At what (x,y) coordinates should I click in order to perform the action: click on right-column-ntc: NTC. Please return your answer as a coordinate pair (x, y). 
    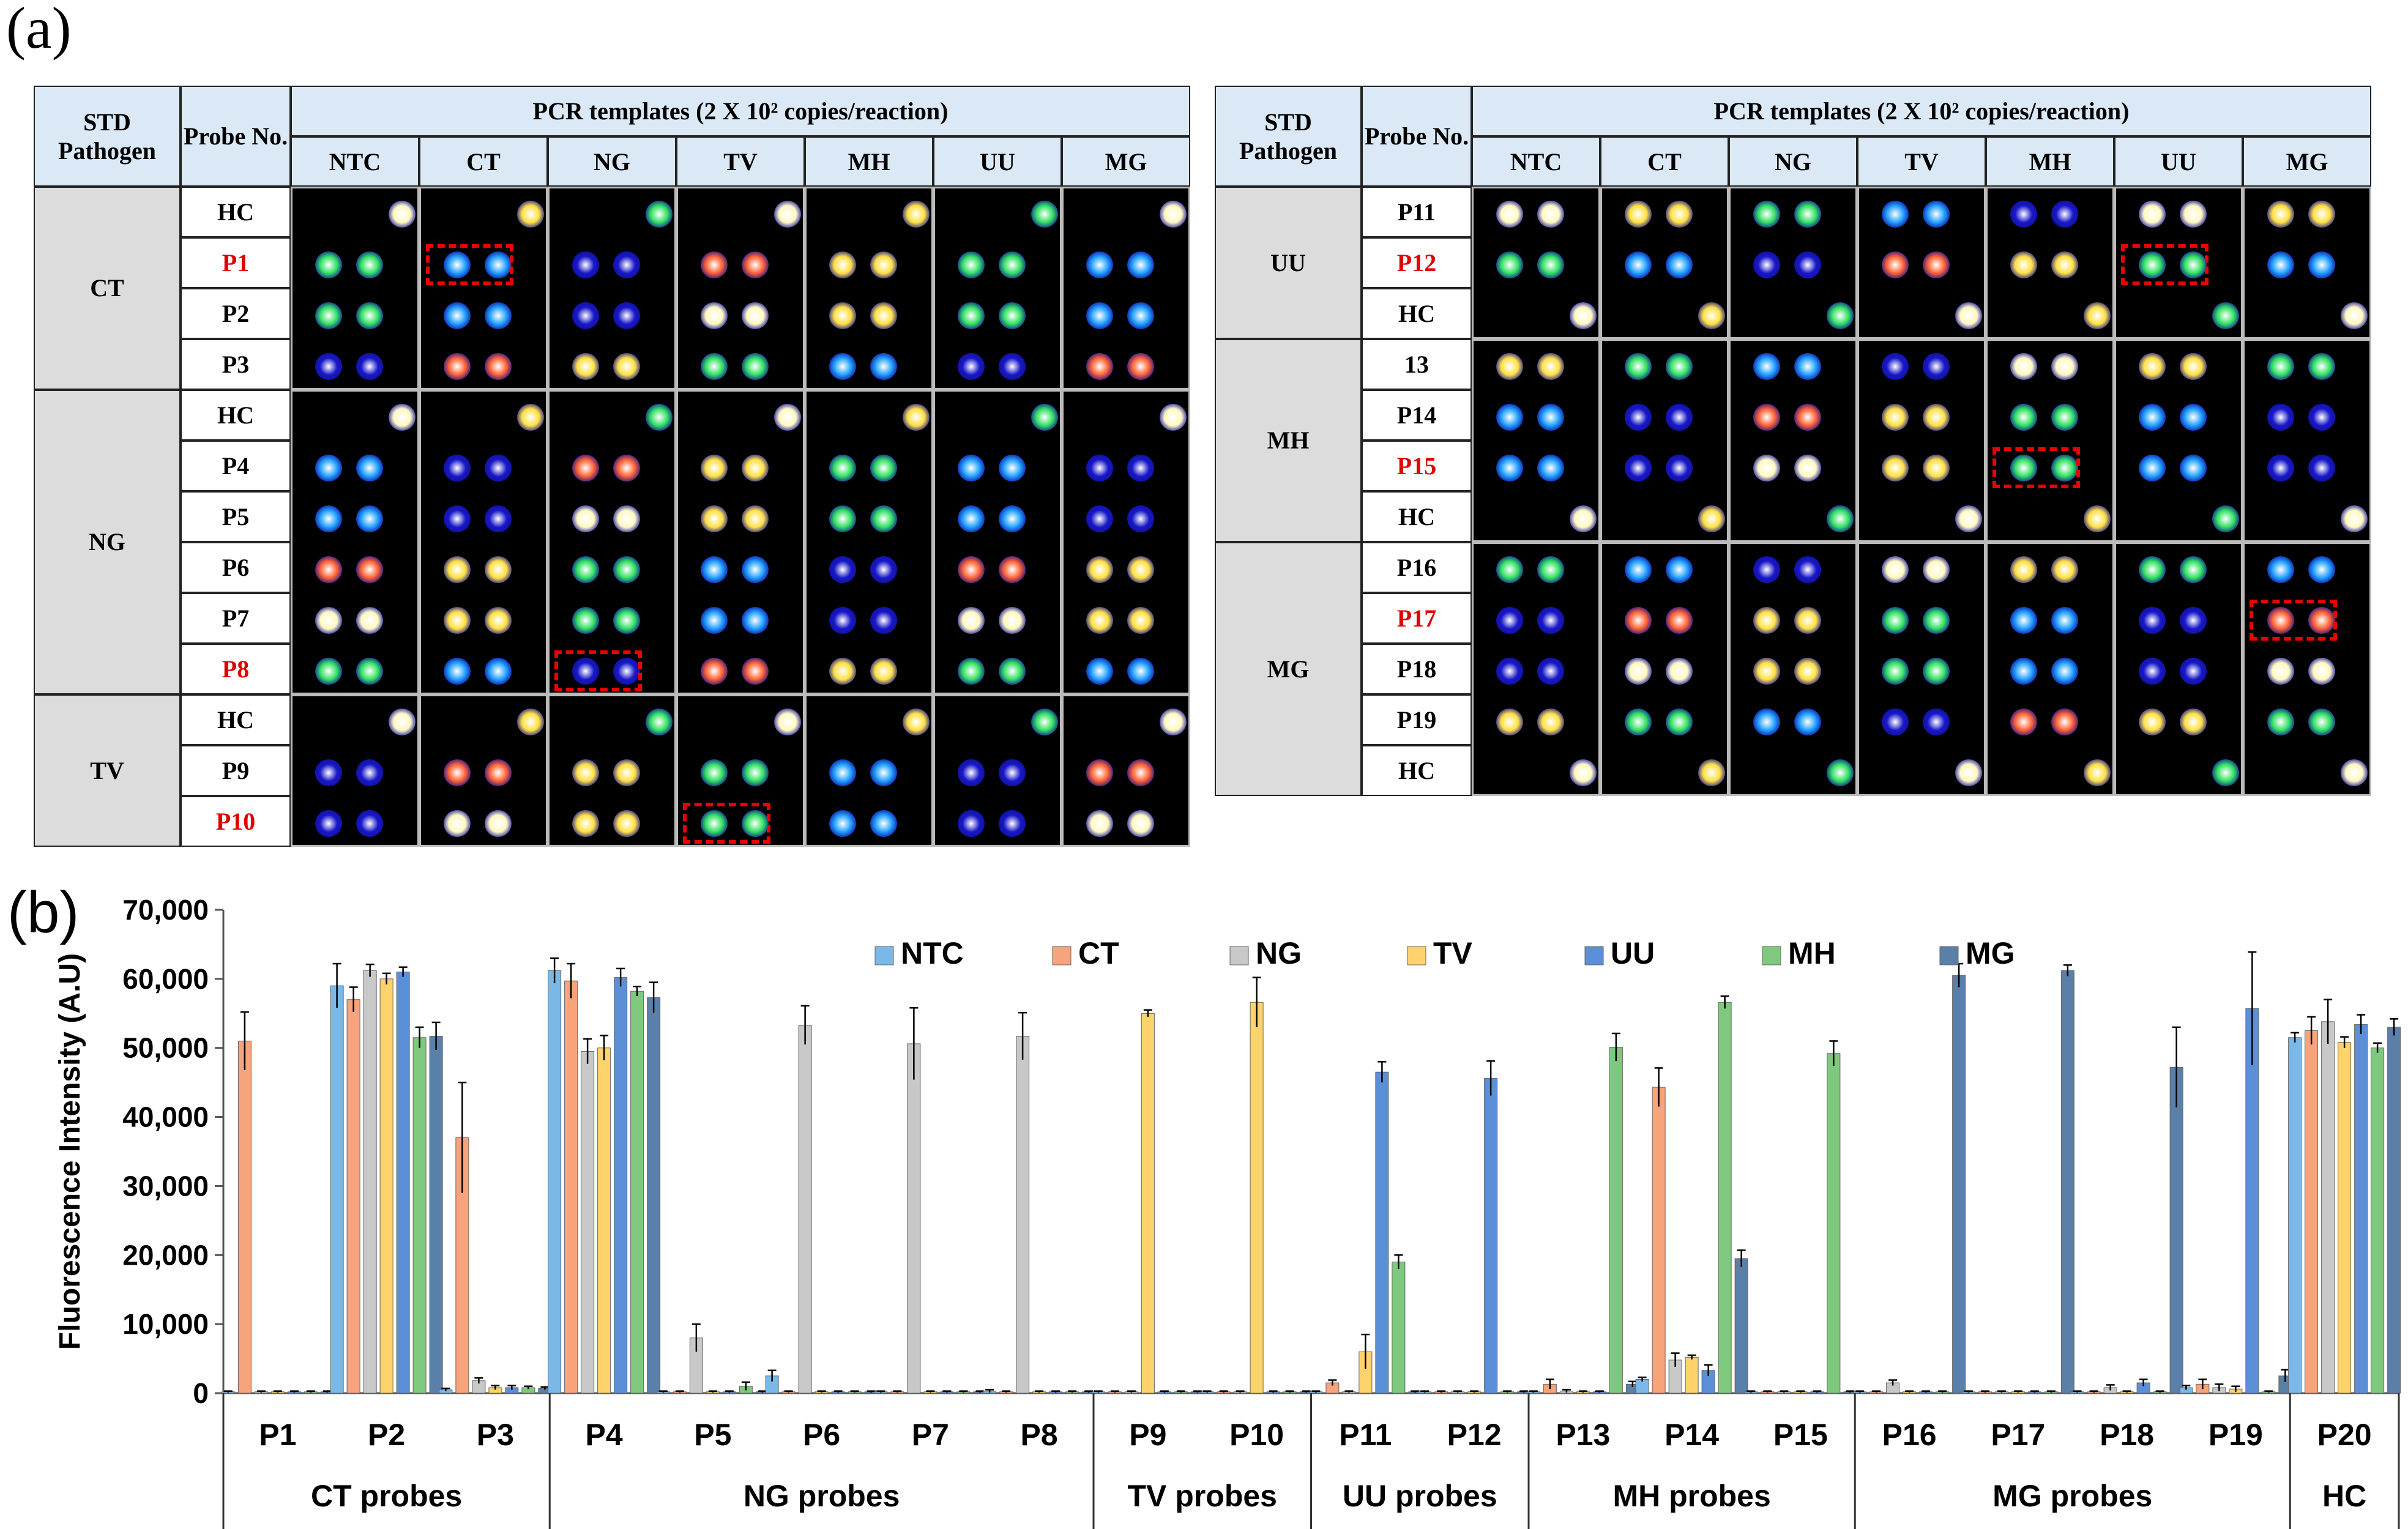
    Looking at the image, I should click on (1536, 161).